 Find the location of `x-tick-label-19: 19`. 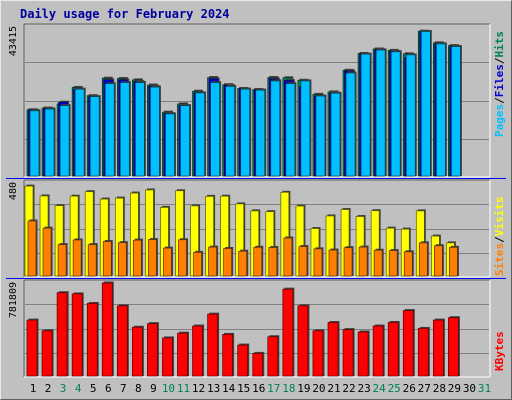

x-tick-label-19: 19 is located at coordinates (303, 388).